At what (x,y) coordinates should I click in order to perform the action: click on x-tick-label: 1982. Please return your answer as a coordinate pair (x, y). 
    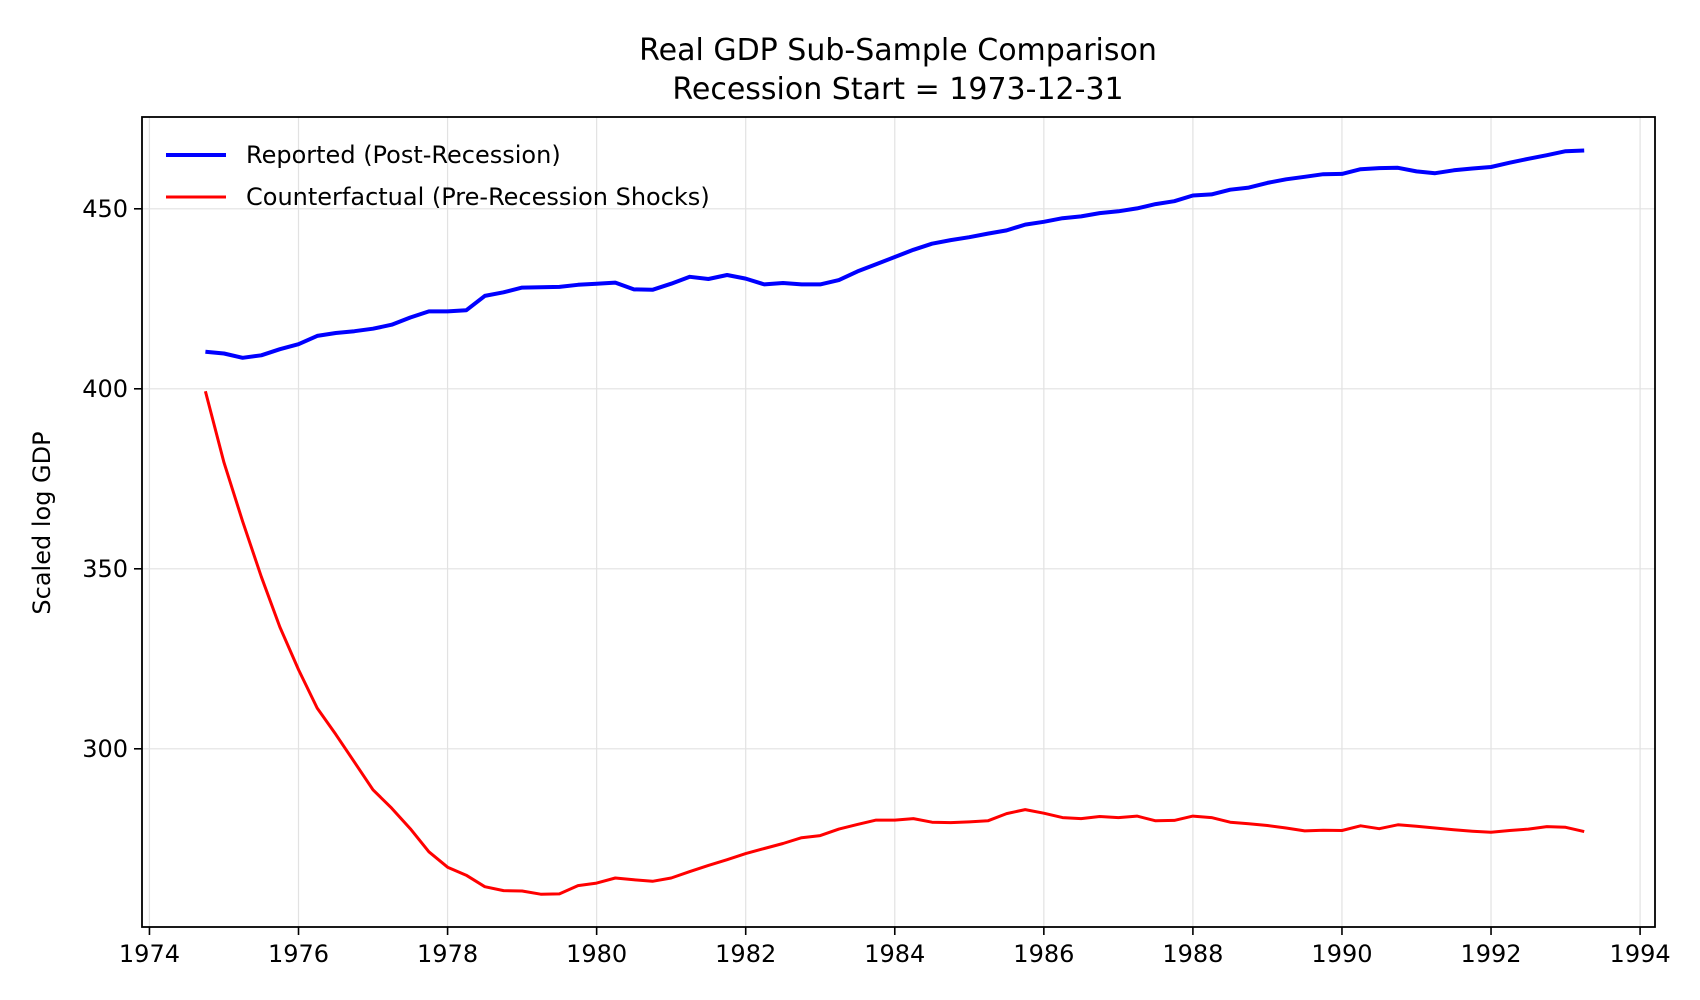
    Looking at the image, I should click on (745, 954).